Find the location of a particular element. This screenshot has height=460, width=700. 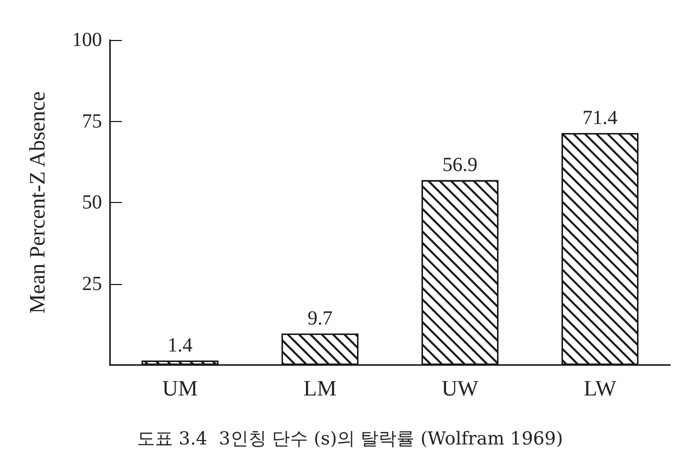

x-tick-label: UW is located at coordinates (460, 388).